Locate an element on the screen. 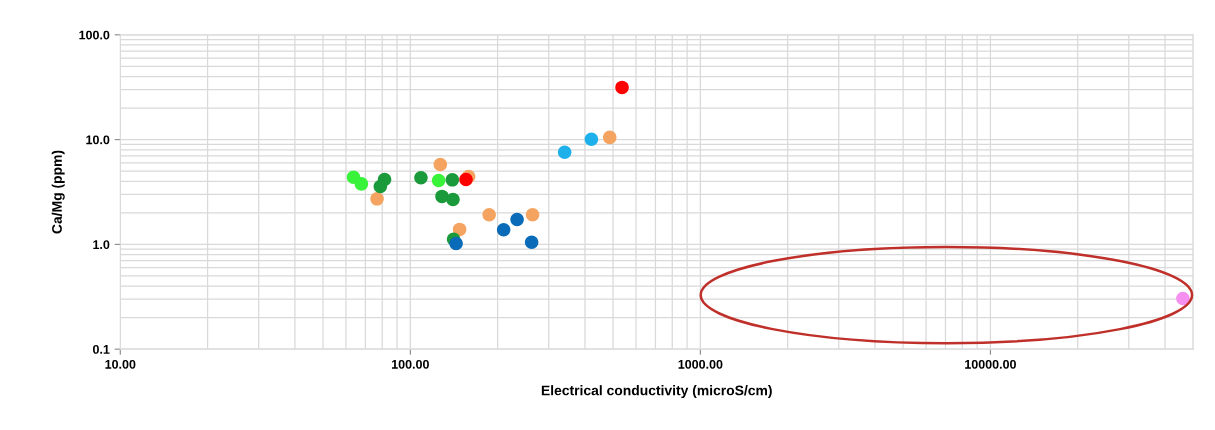 This screenshot has height=430, width=1215. y-tick-label: 0.1 is located at coordinates (101, 349).